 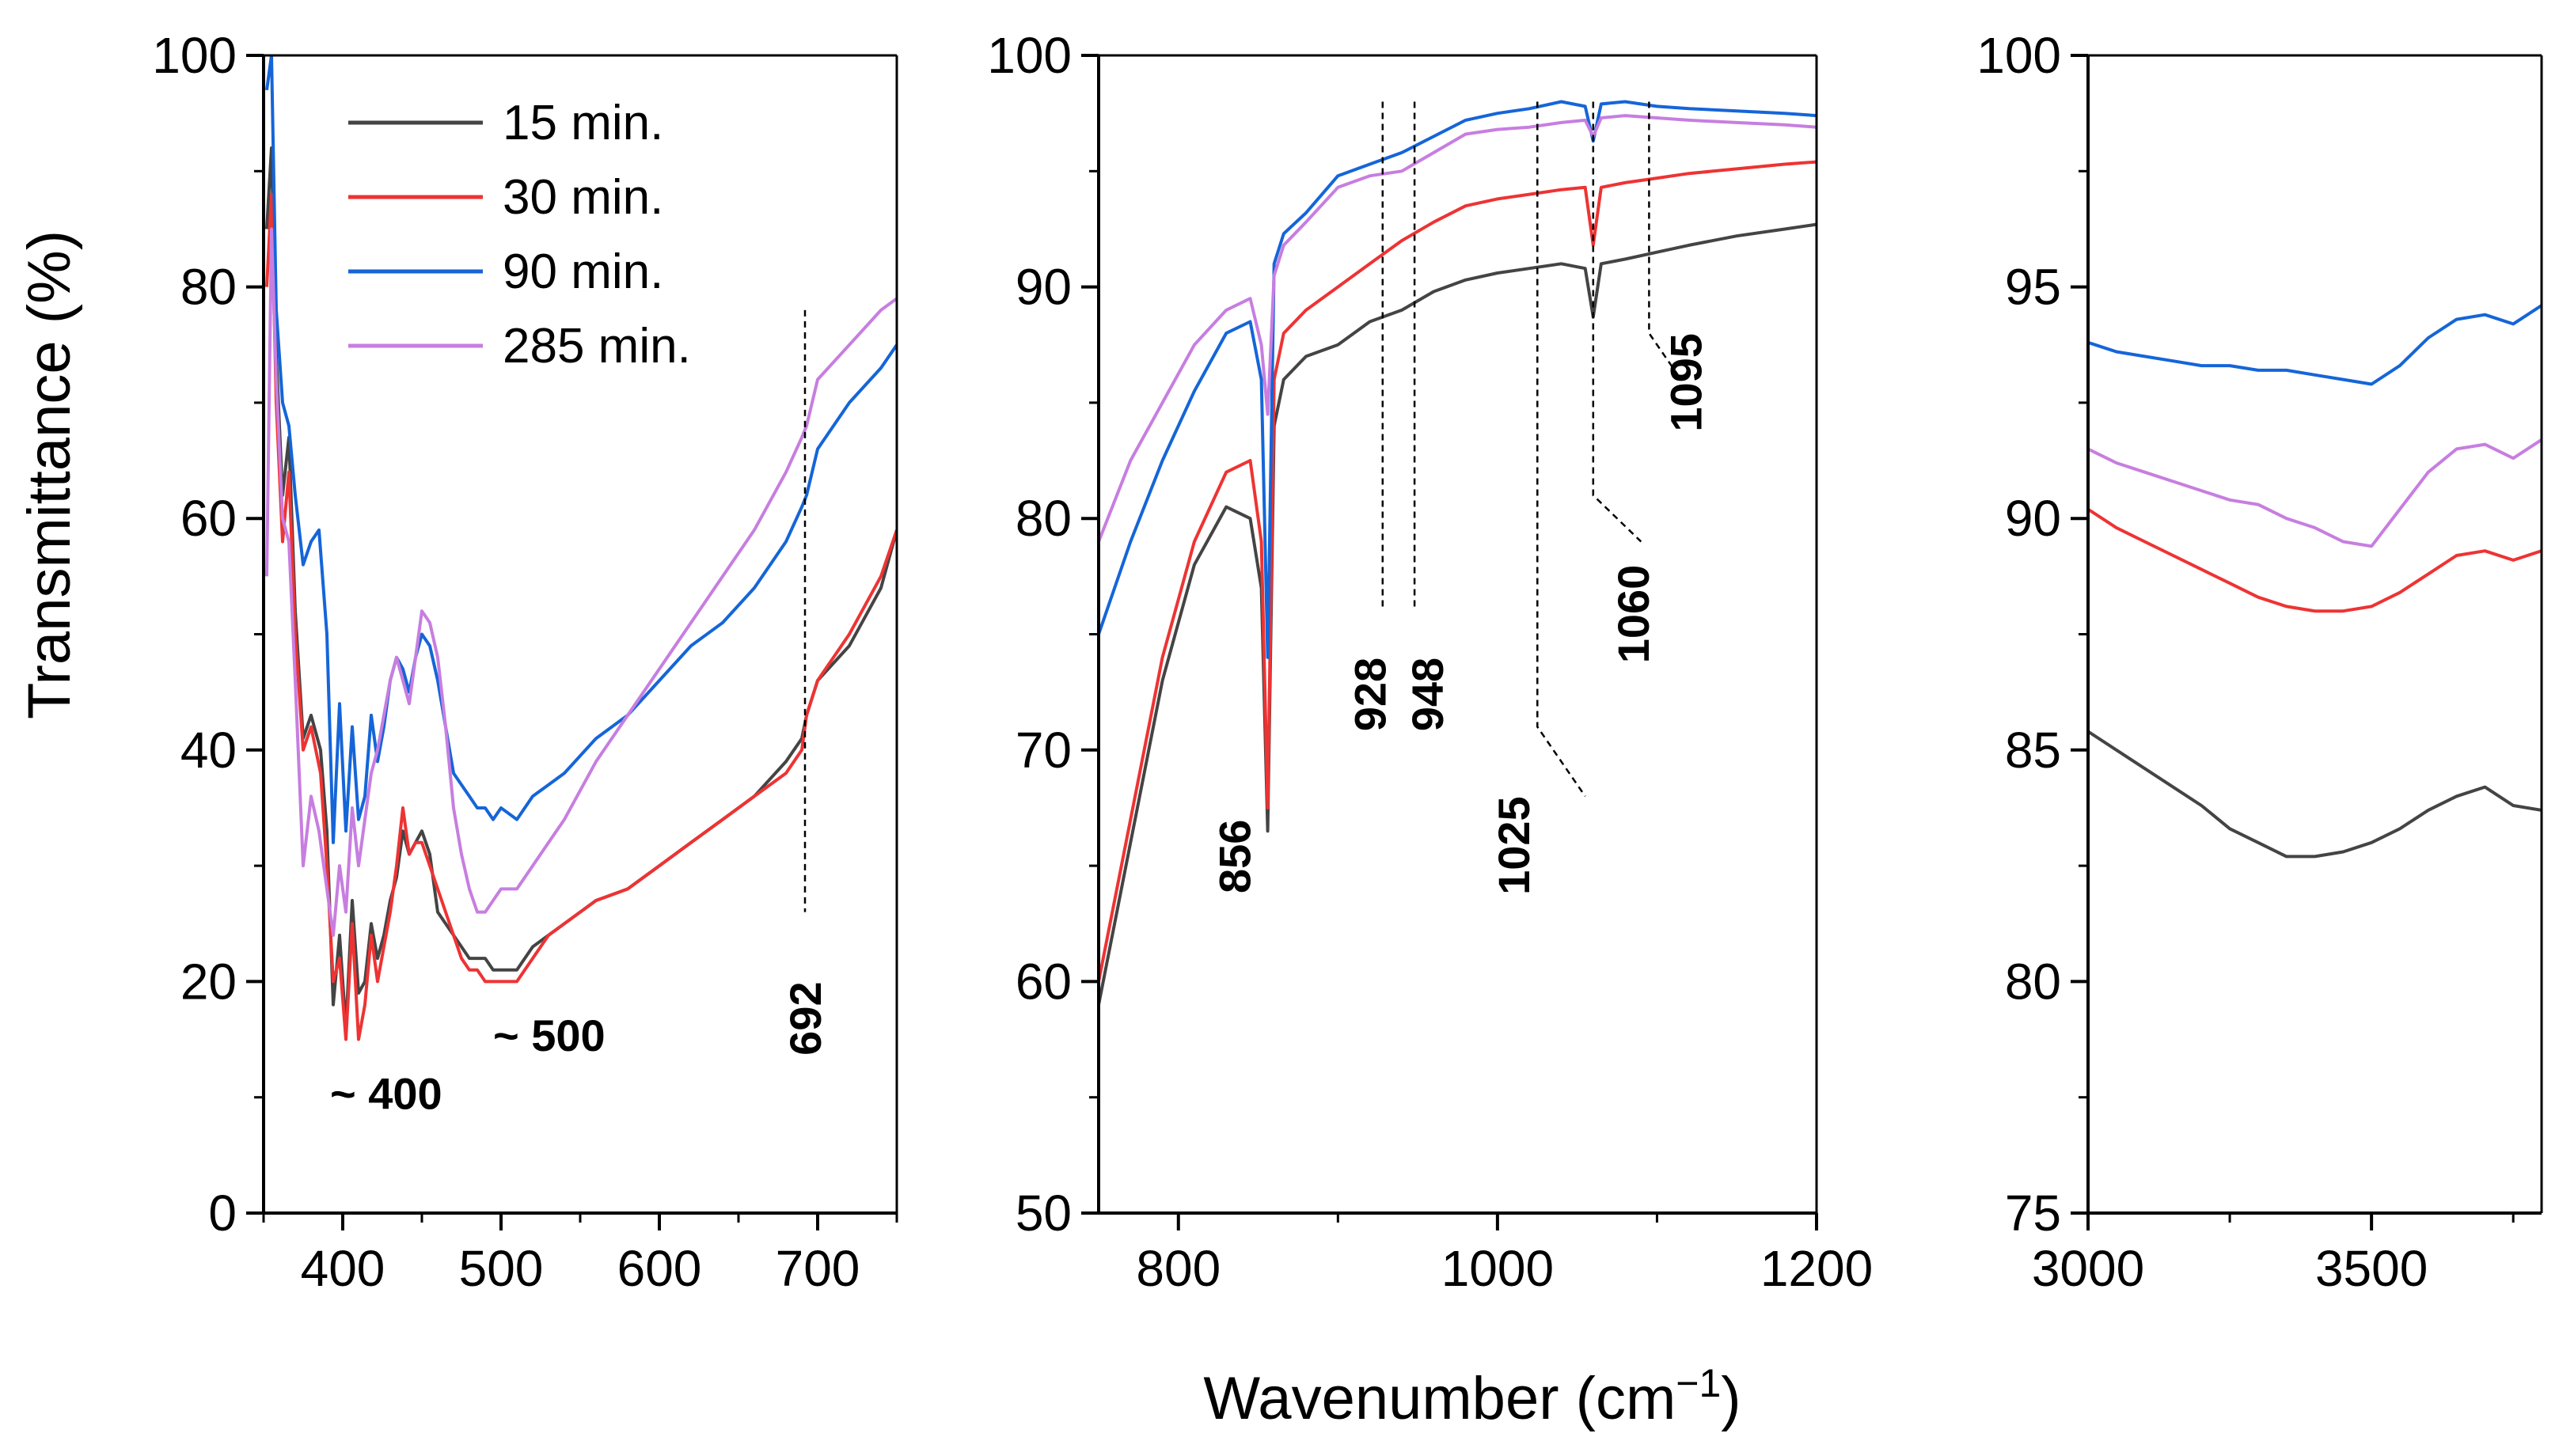 I want to click on y-tick-label: 40, so click(x=208, y=750).